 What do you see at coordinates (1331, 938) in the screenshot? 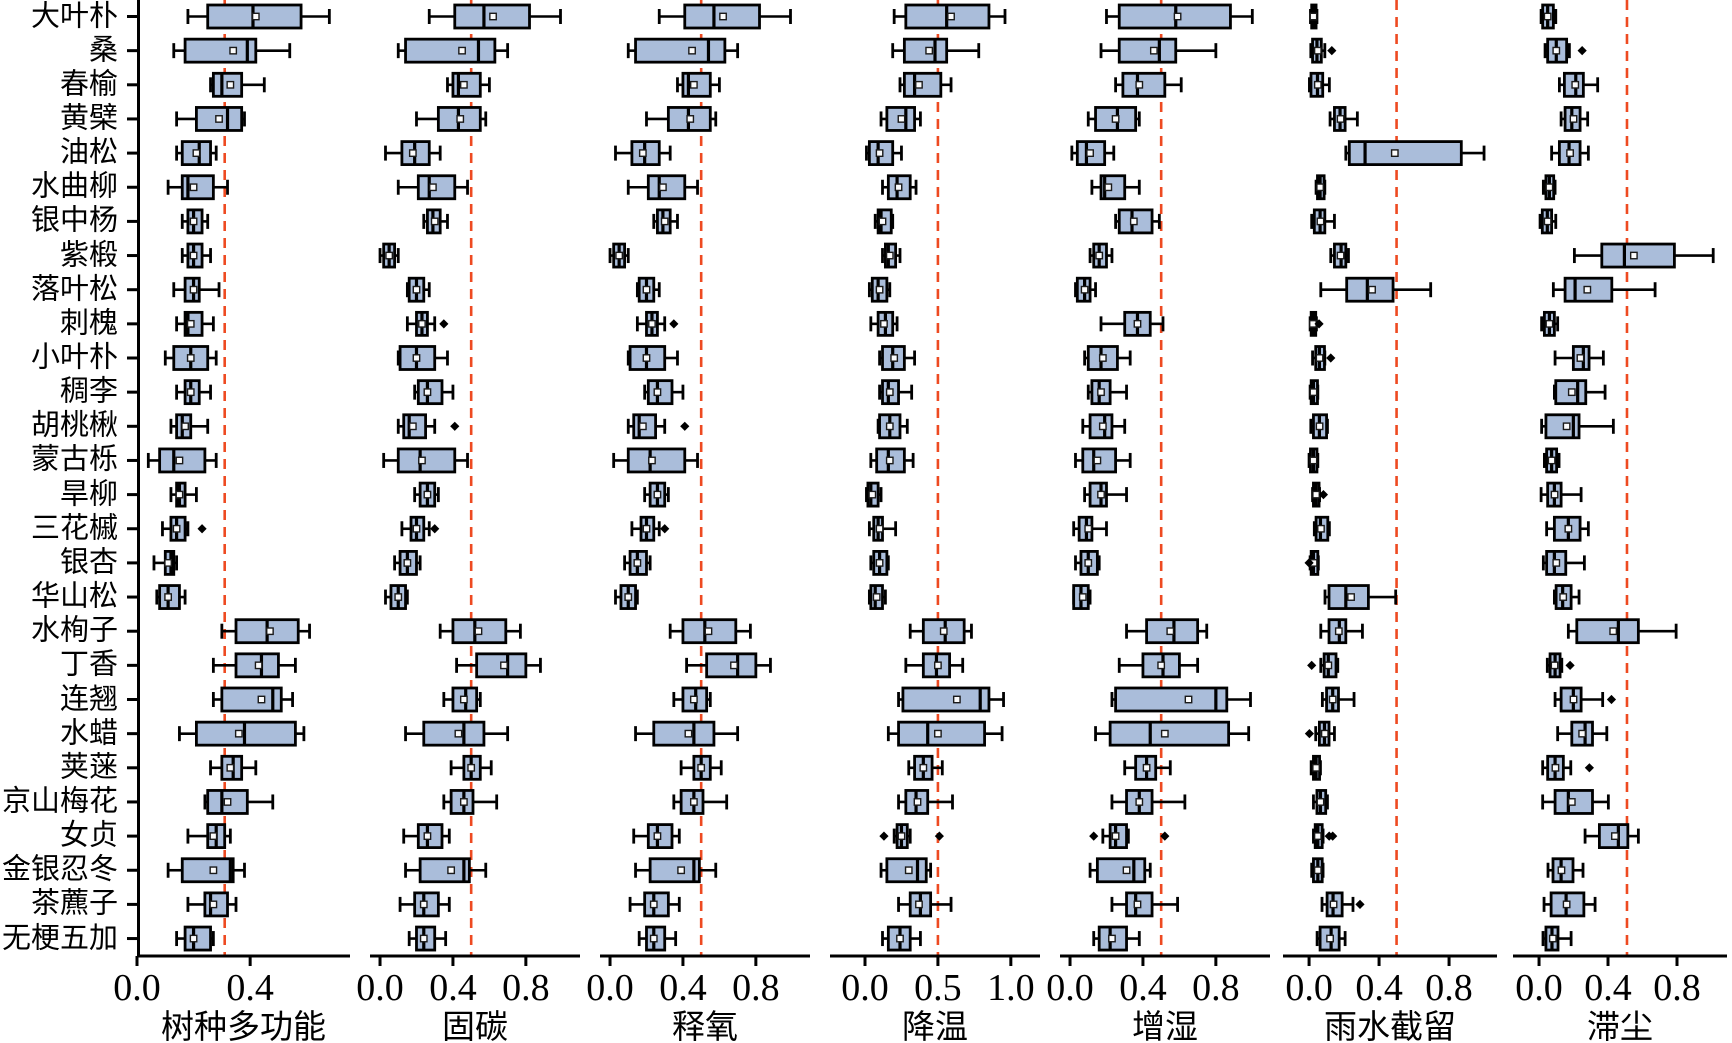
I see `boxplot-panel6-row28` at bounding box center [1331, 938].